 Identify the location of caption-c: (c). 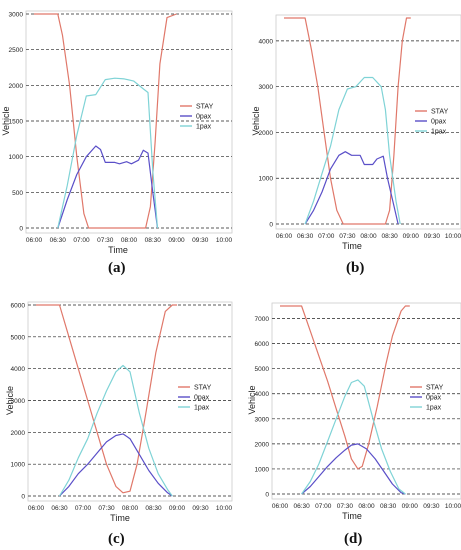
(116, 539).